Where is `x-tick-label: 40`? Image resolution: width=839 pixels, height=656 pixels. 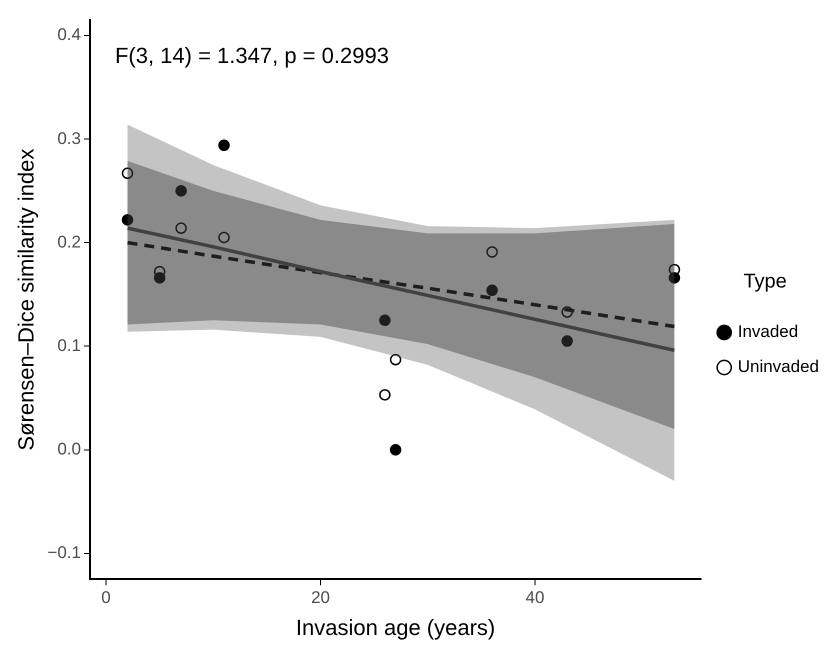
x-tick-label: 40 is located at coordinates (535, 598).